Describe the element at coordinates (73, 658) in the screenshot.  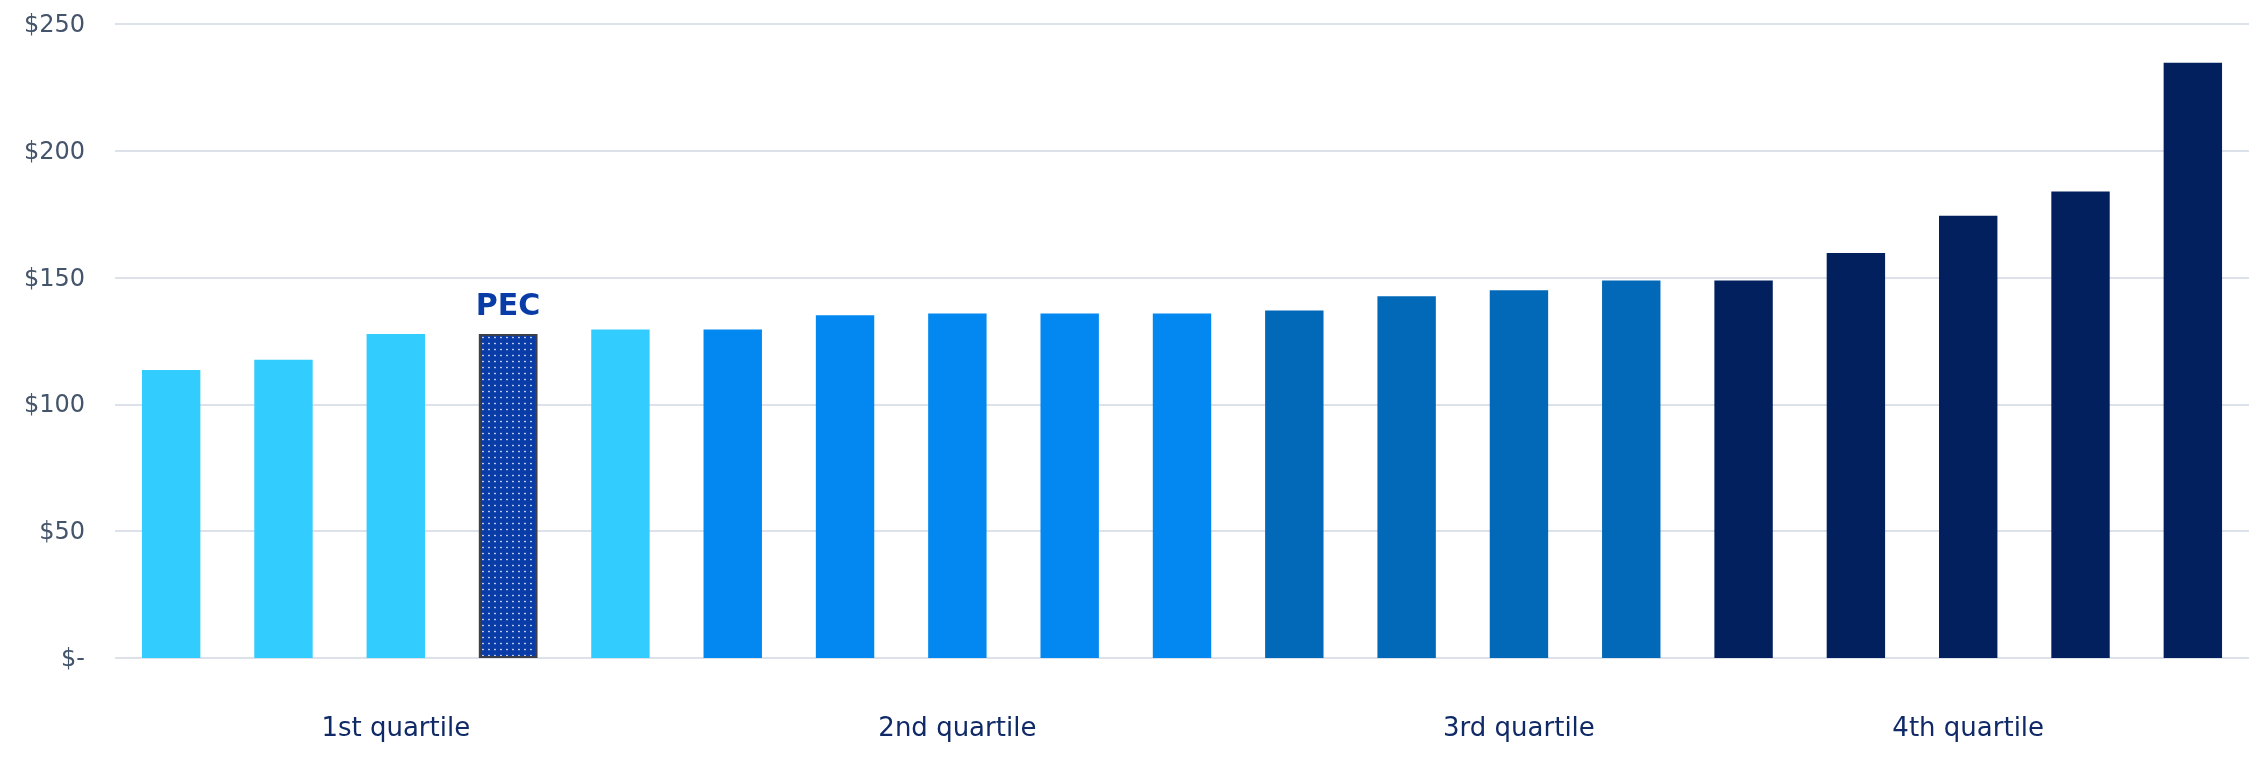
I see `y-tick-label: $-` at that location.